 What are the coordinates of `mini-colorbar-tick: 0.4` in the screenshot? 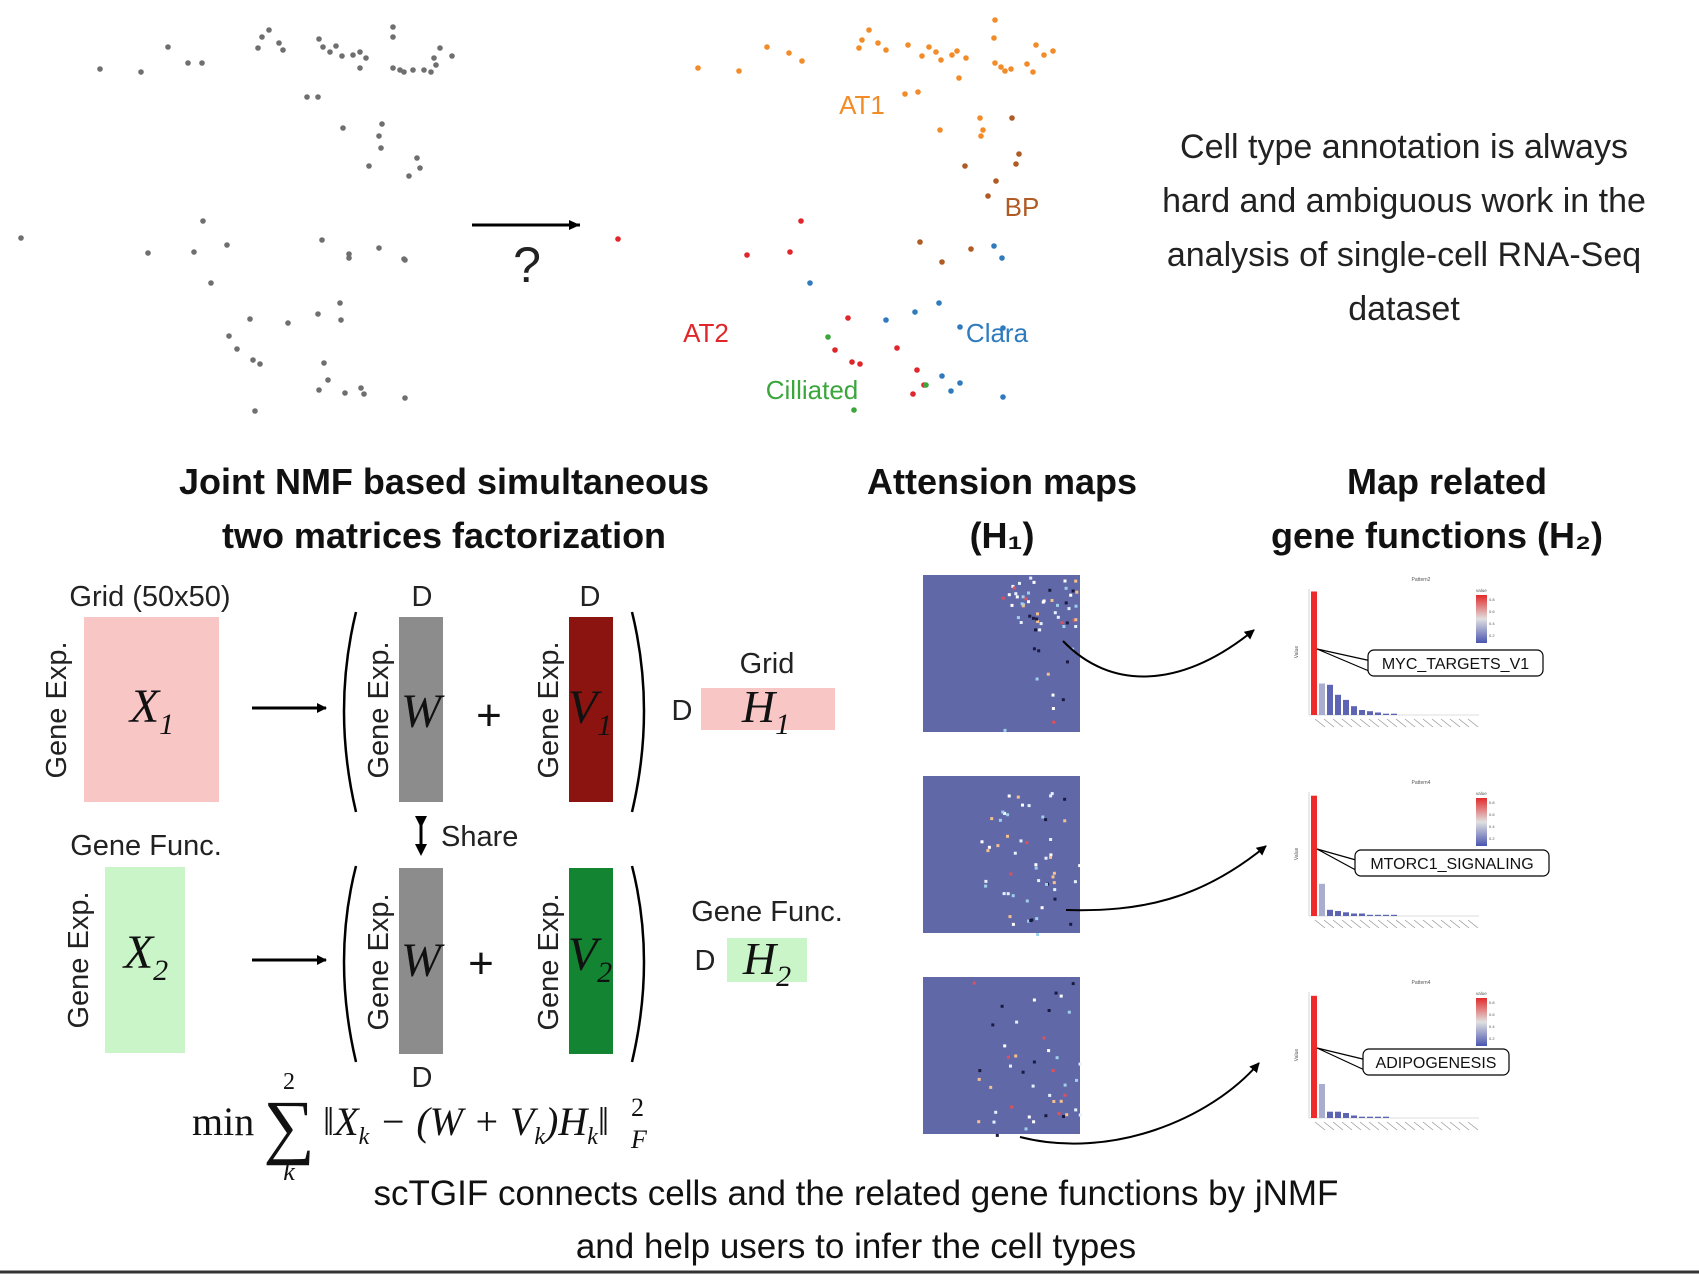 It's located at (1492, 623).